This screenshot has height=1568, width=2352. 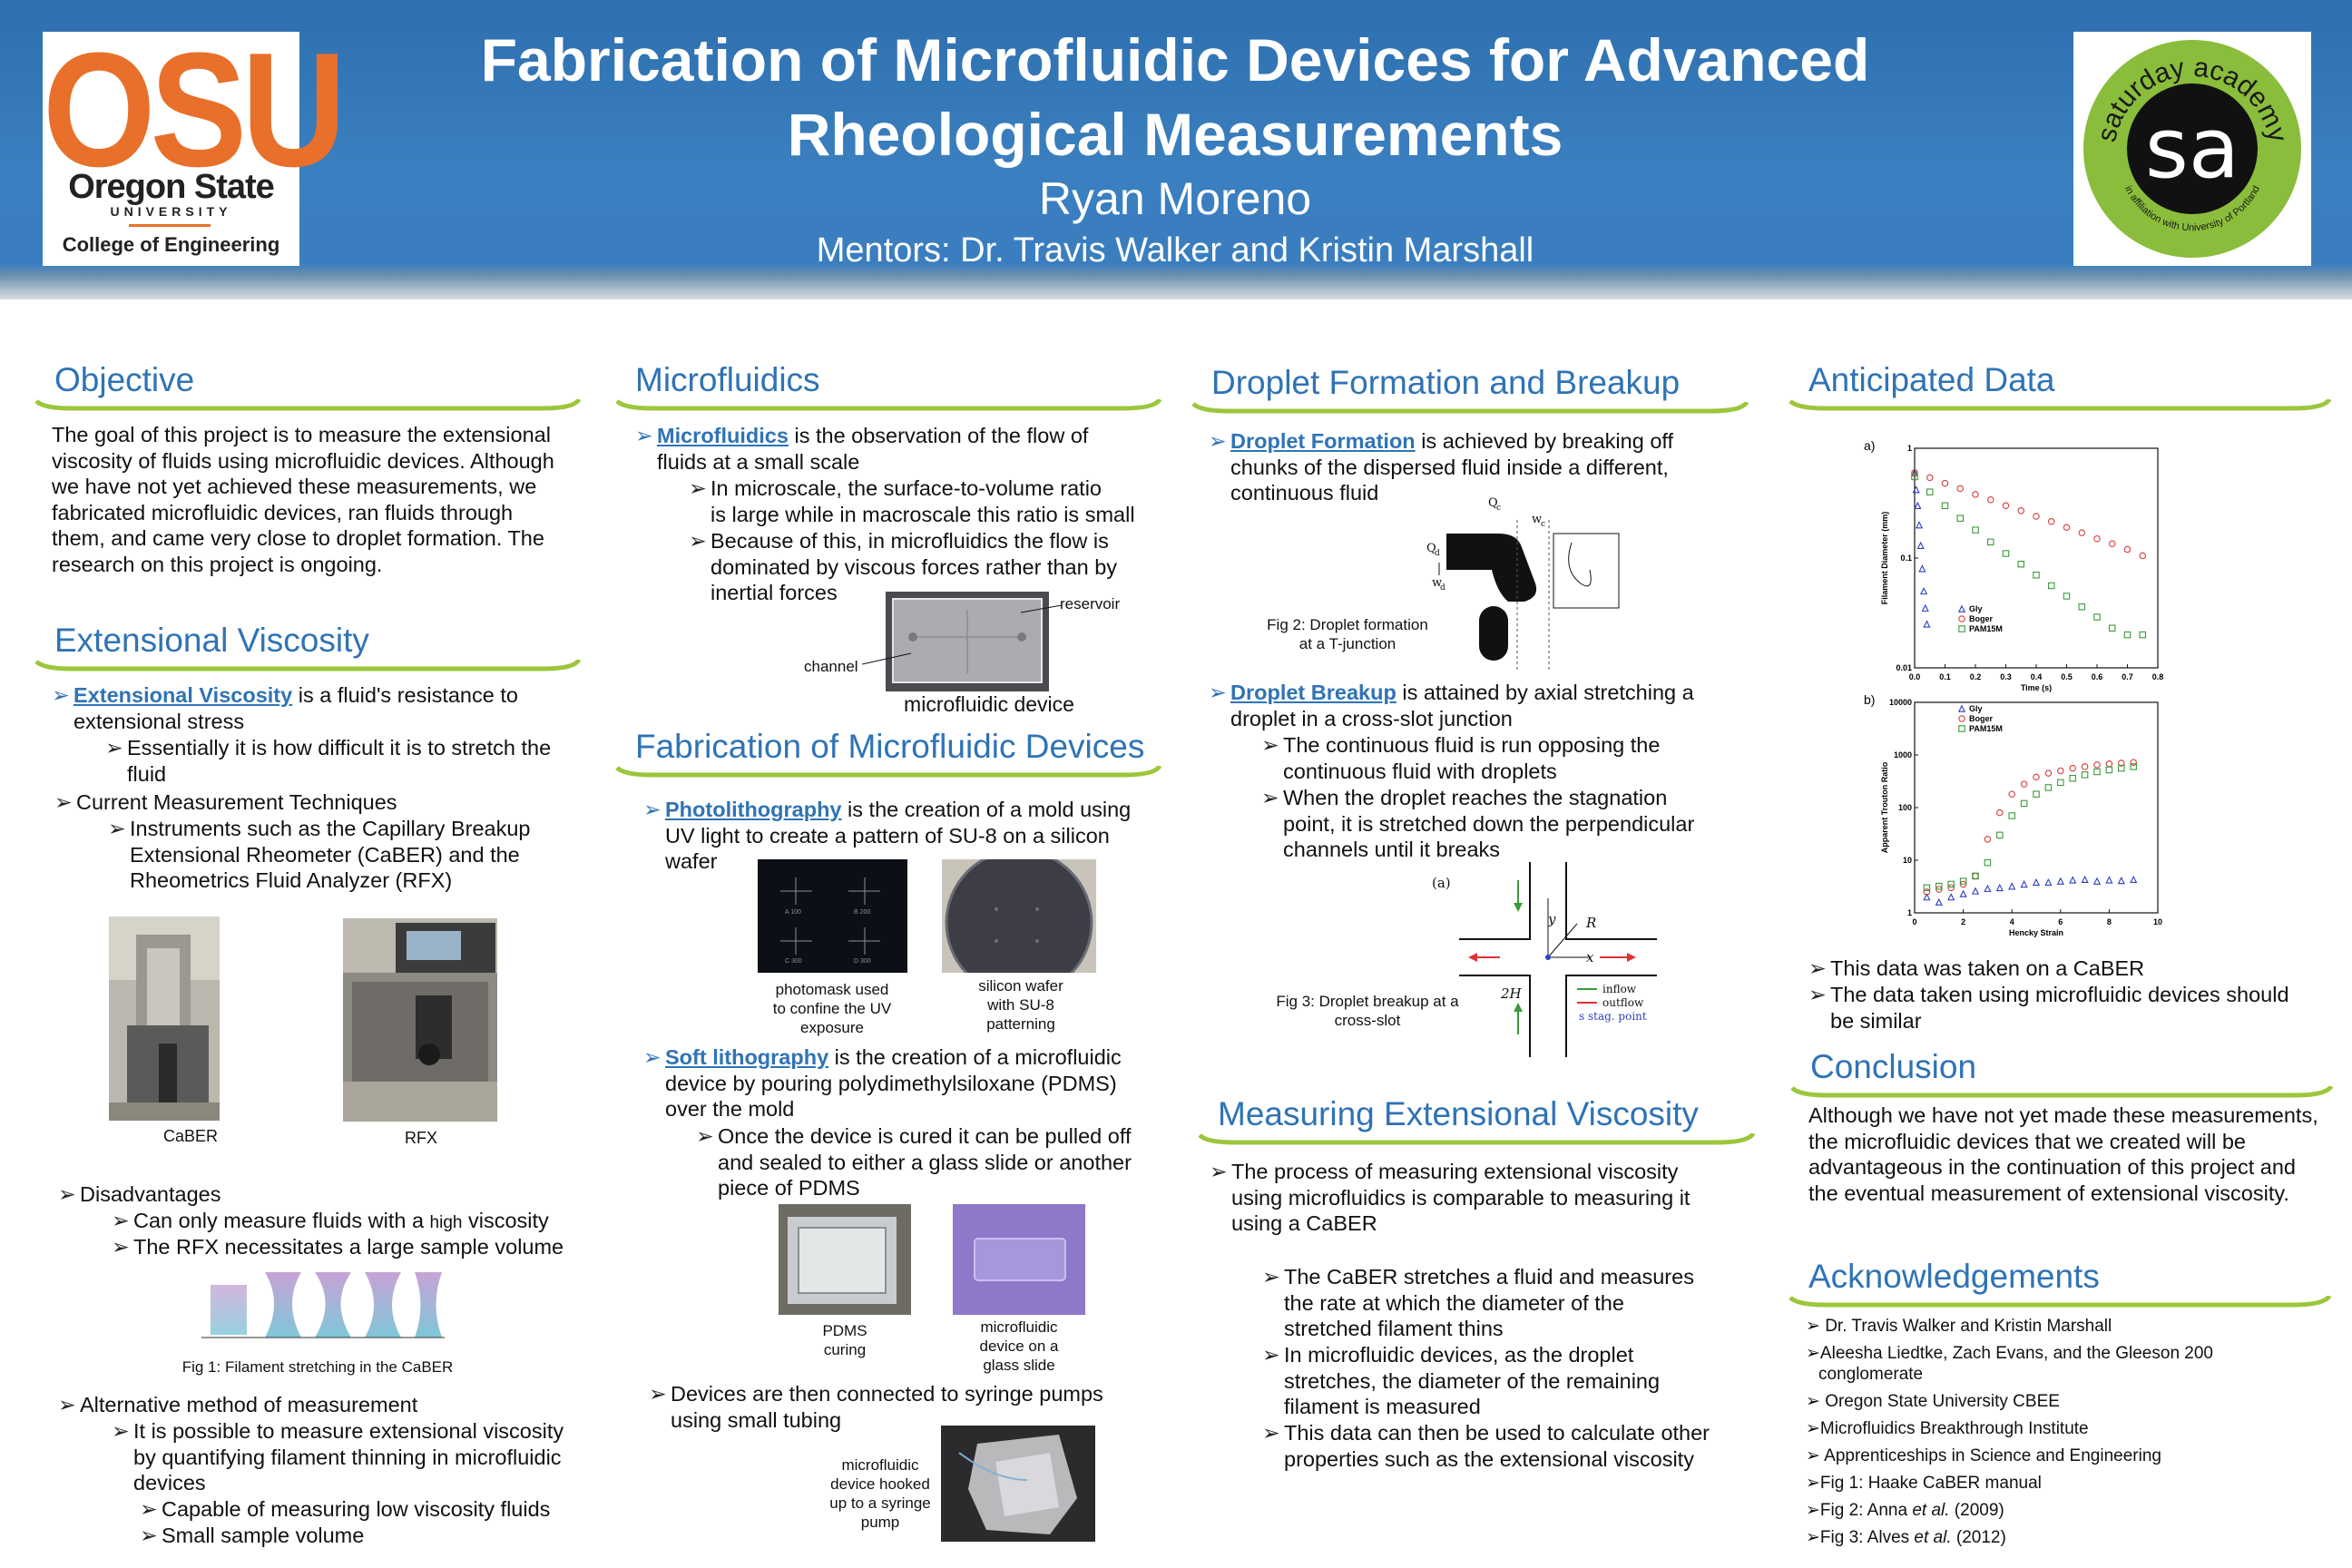 What do you see at coordinates (1884, 807) in the screenshot?
I see `chart-y-axis-label: Apparent Trouton Ratio` at bounding box center [1884, 807].